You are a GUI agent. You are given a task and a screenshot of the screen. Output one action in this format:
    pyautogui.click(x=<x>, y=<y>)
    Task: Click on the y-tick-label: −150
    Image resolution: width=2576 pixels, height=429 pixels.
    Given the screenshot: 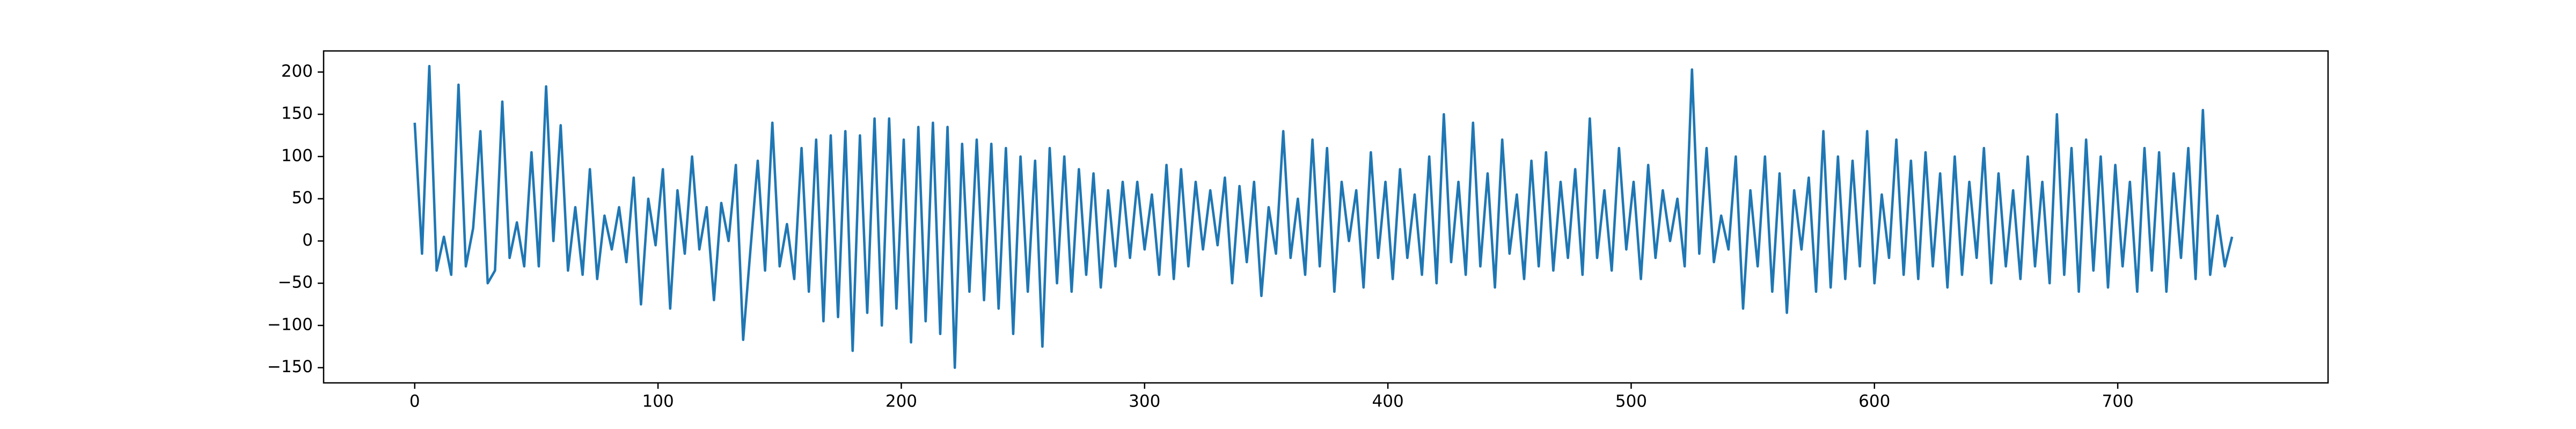 What is the action you would take?
    pyautogui.click(x=290, y=366)
    